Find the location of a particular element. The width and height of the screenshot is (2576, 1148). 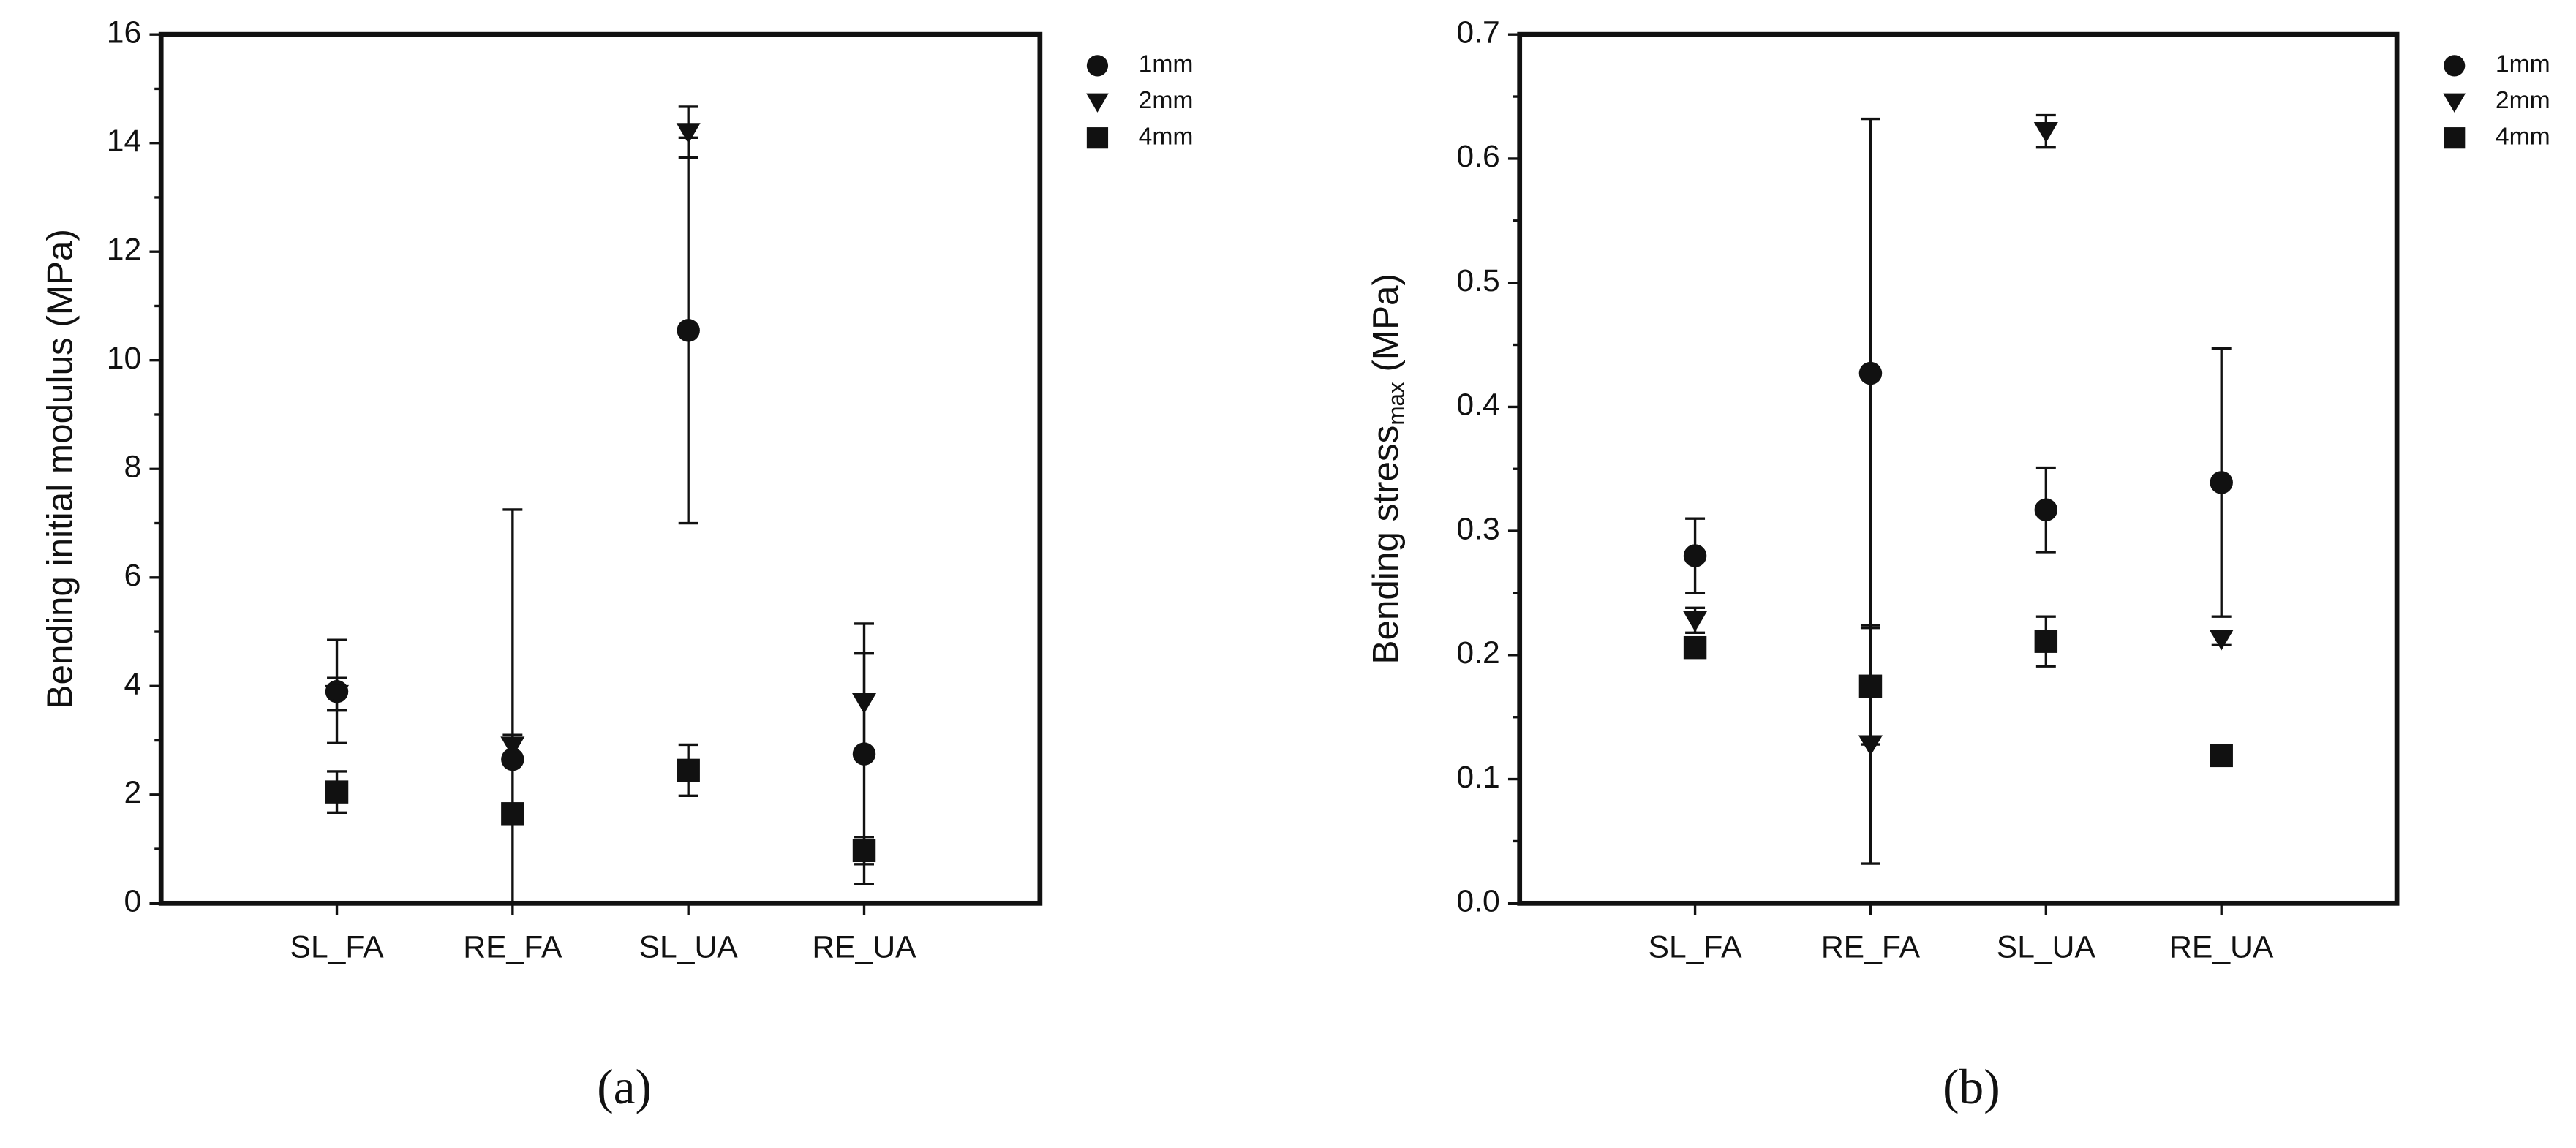

panel-caption: (b) is located at coordinates (1971, 1087).